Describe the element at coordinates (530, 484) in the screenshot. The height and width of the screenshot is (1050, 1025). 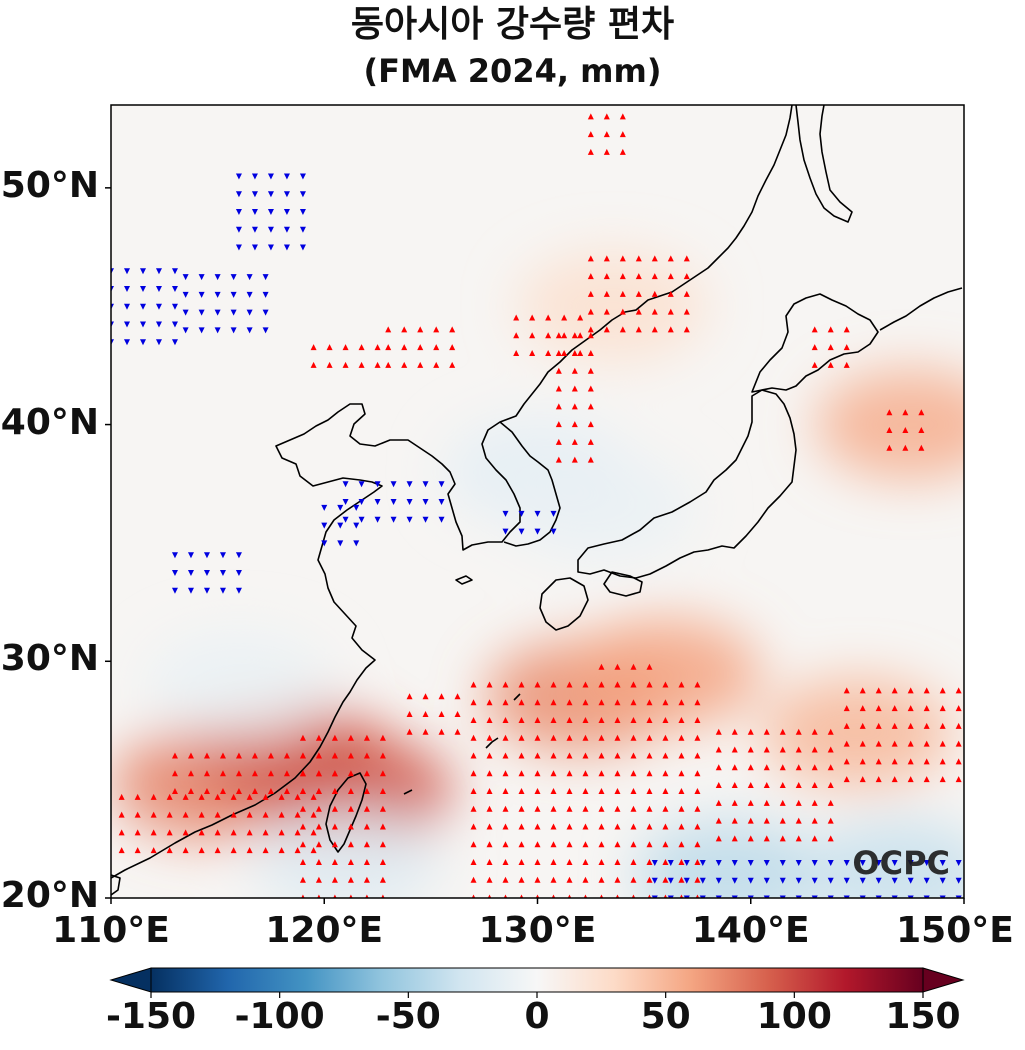
I see `korea-coastline` at that location.